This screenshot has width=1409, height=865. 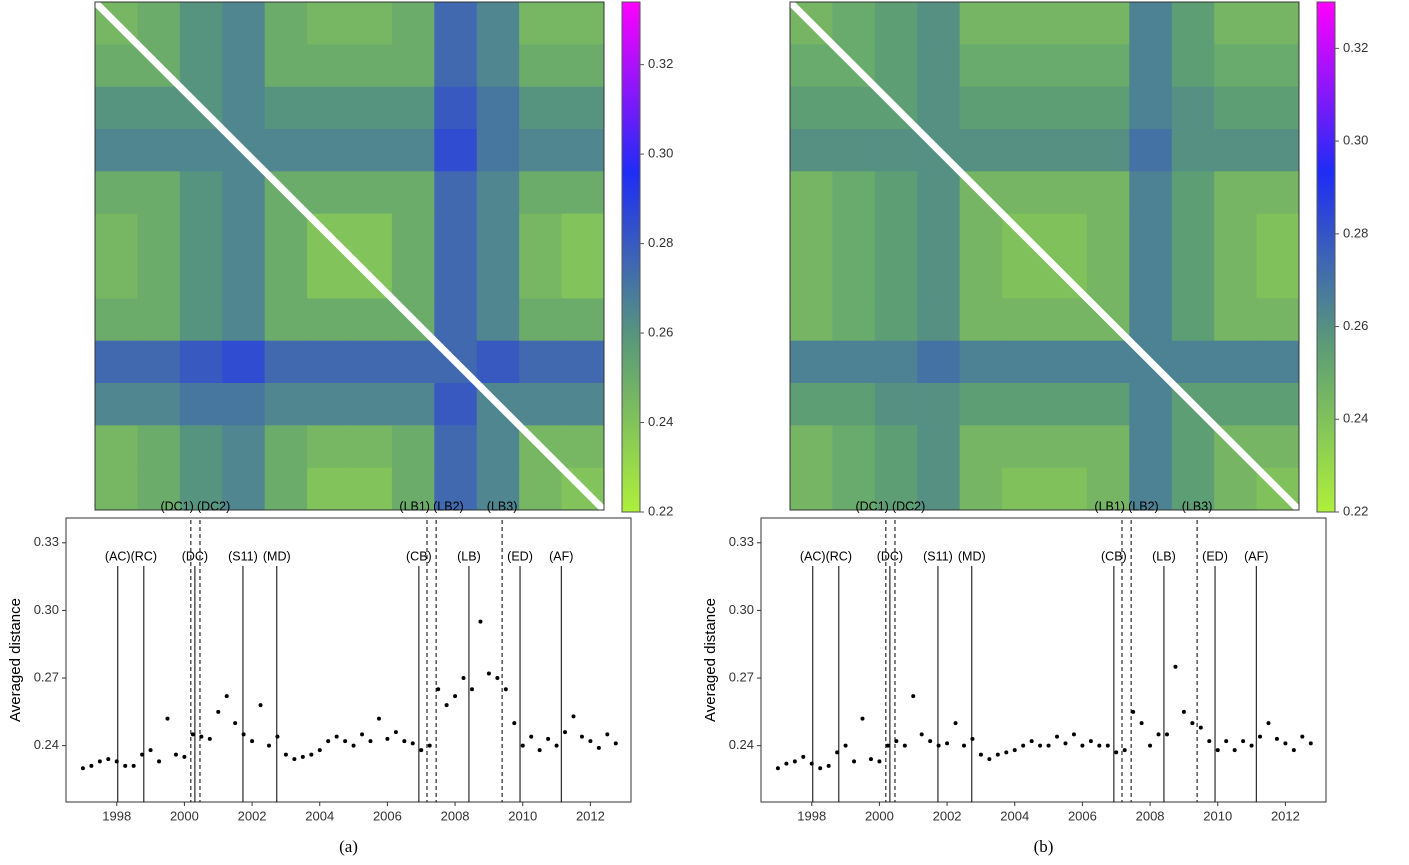 I want to click on event-label: (RC), so click(x=144, y=556).